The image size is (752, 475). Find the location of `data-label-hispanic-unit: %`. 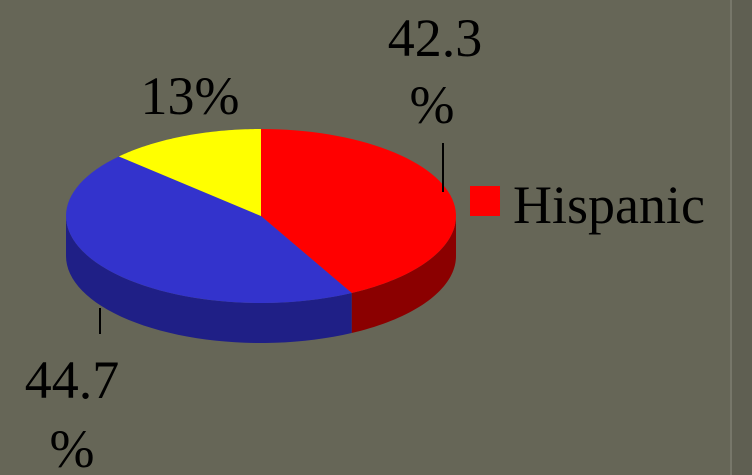

data-label-hispanic-unit: % is located at coordinates (432, 105).